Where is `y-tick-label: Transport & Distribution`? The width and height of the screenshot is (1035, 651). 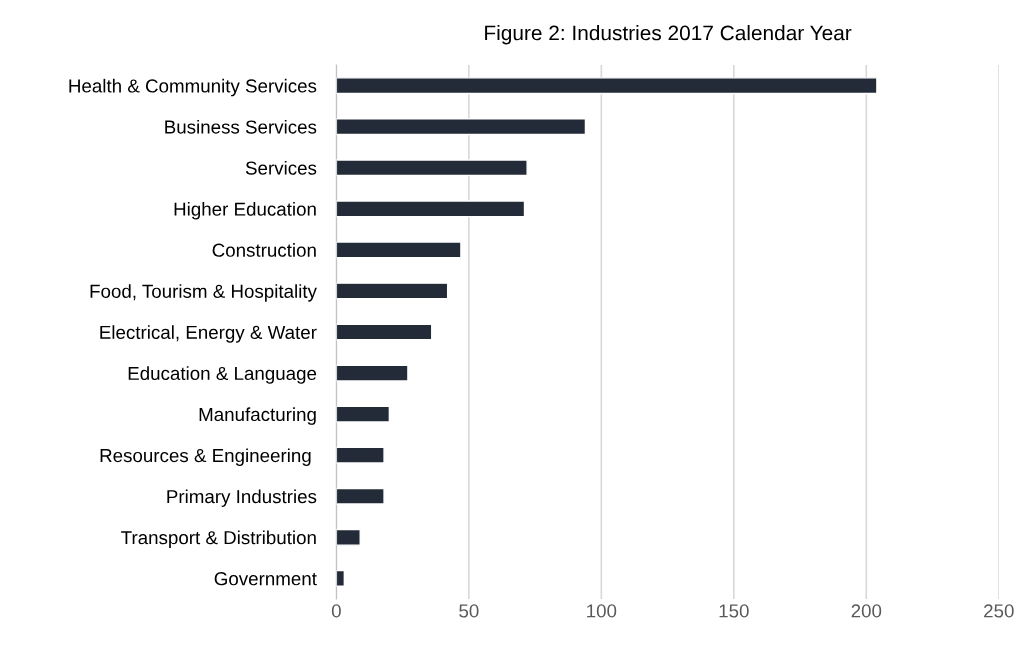 y-tick-label: Transport & Distribution is located at coordinates (218, 539).